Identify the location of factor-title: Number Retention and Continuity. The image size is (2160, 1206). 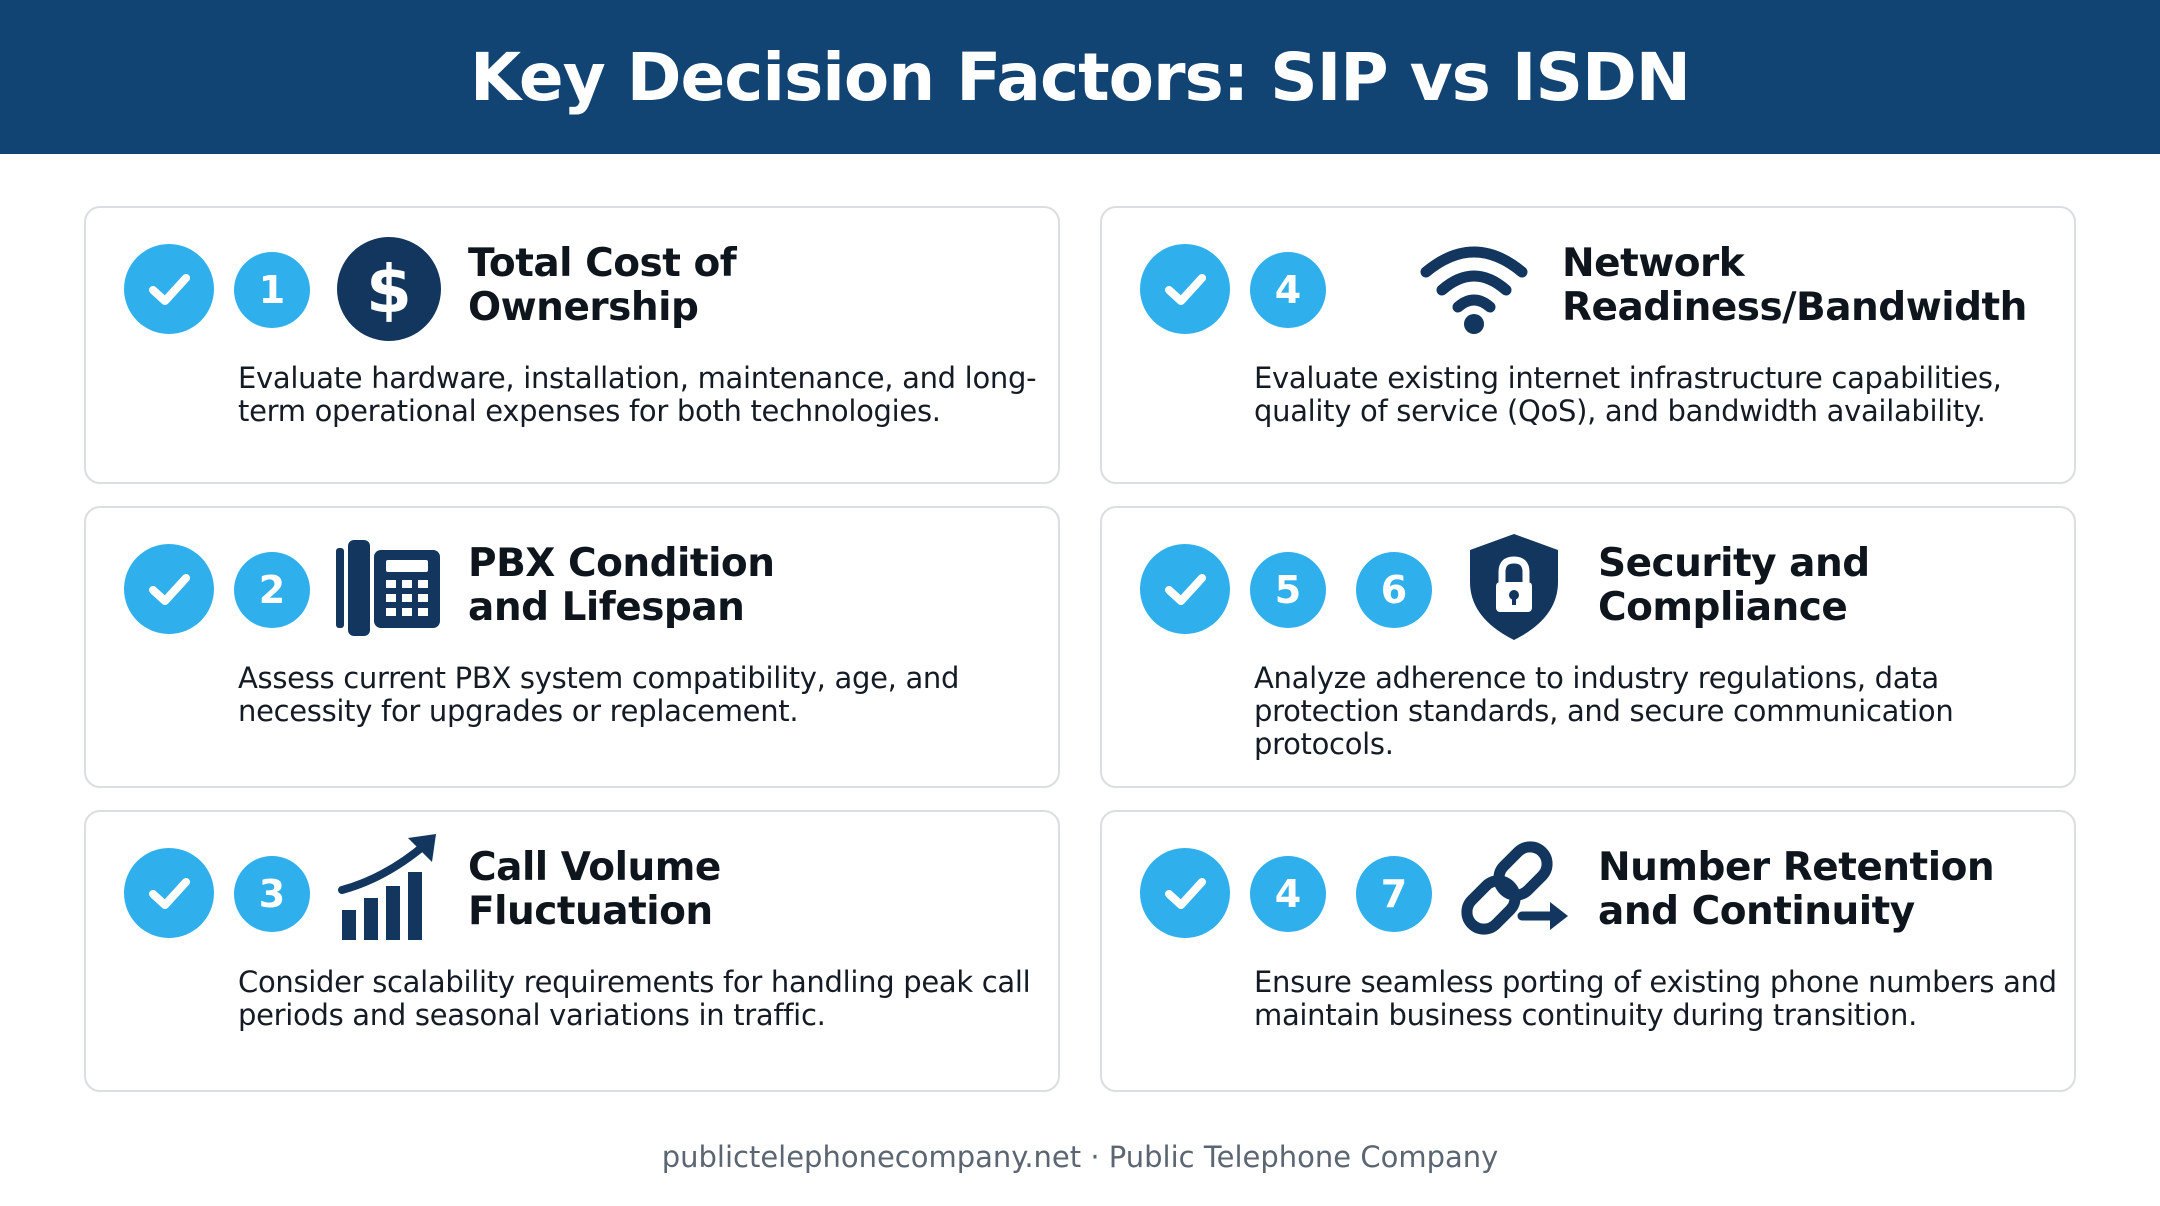
(1796, 889).